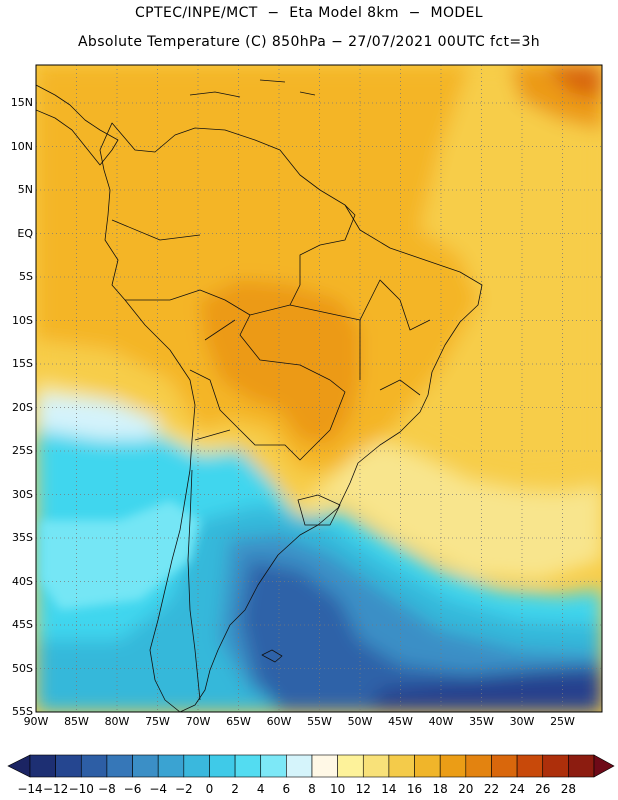  I want to click on longitude-label: 70W, so click(198, 721).